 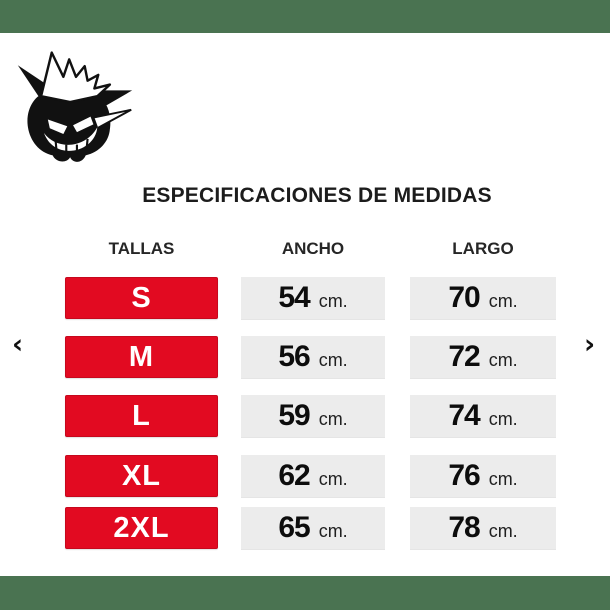 I want to click on page-title: ESPECIFICACIONES DE MEDIDAS, so click(x=317, y=195).